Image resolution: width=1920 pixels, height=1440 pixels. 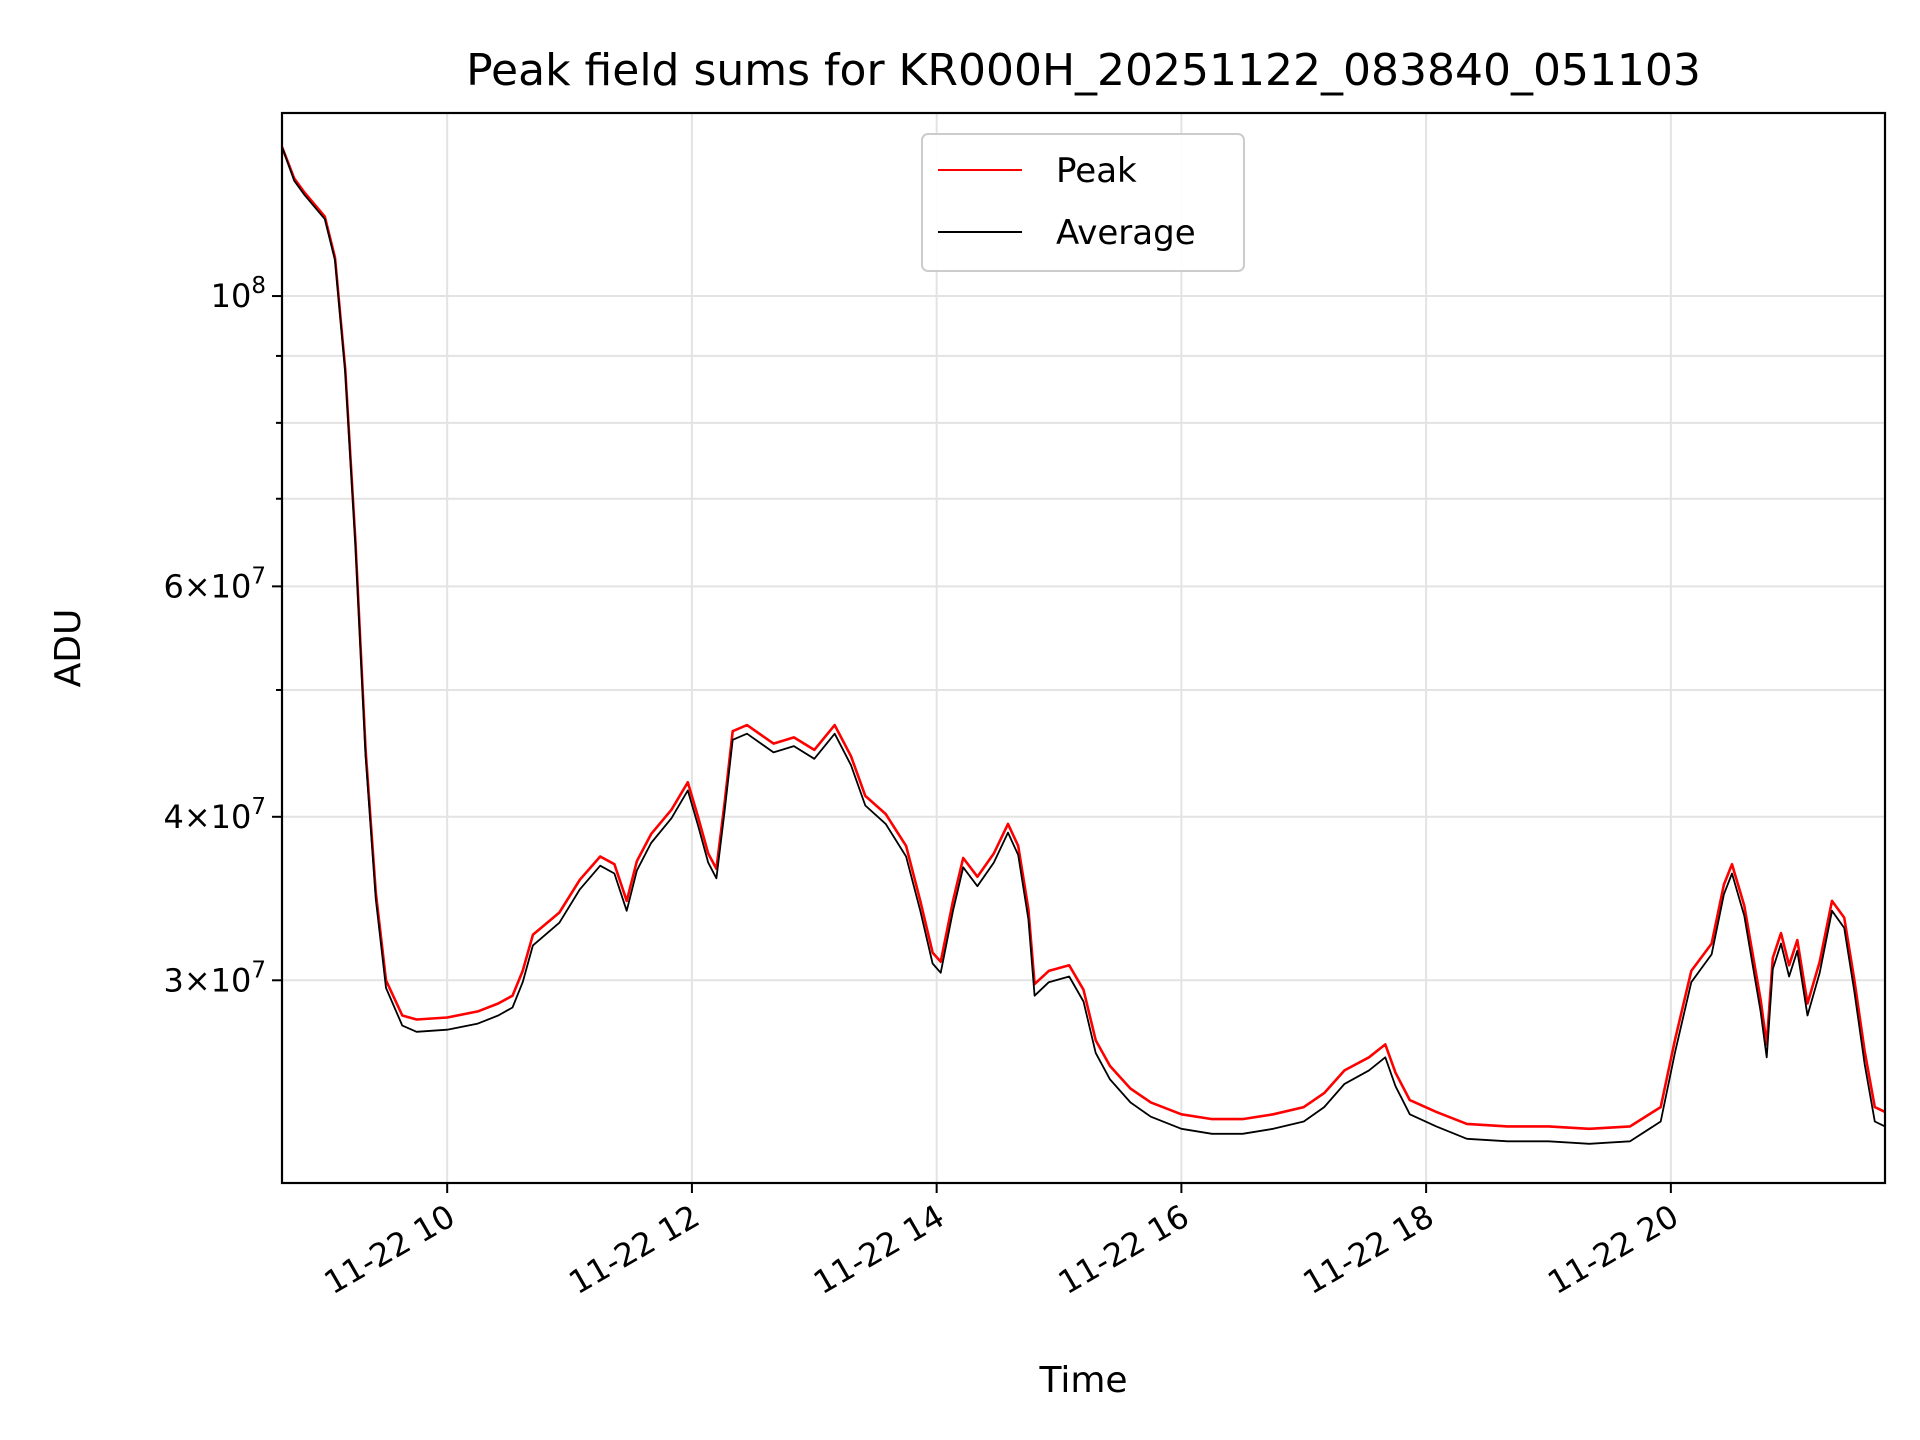 What do you see at coordinates (1096, 171) in the screenshot?
I see `legend-label-peak: Peak` at bounding box center [1096, 171].